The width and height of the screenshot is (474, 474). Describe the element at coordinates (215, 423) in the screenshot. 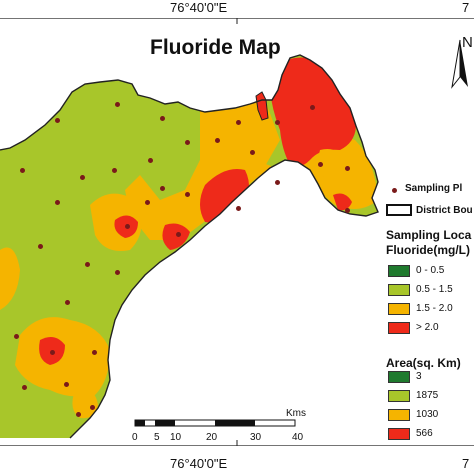

I see `scale-bar` at that location.